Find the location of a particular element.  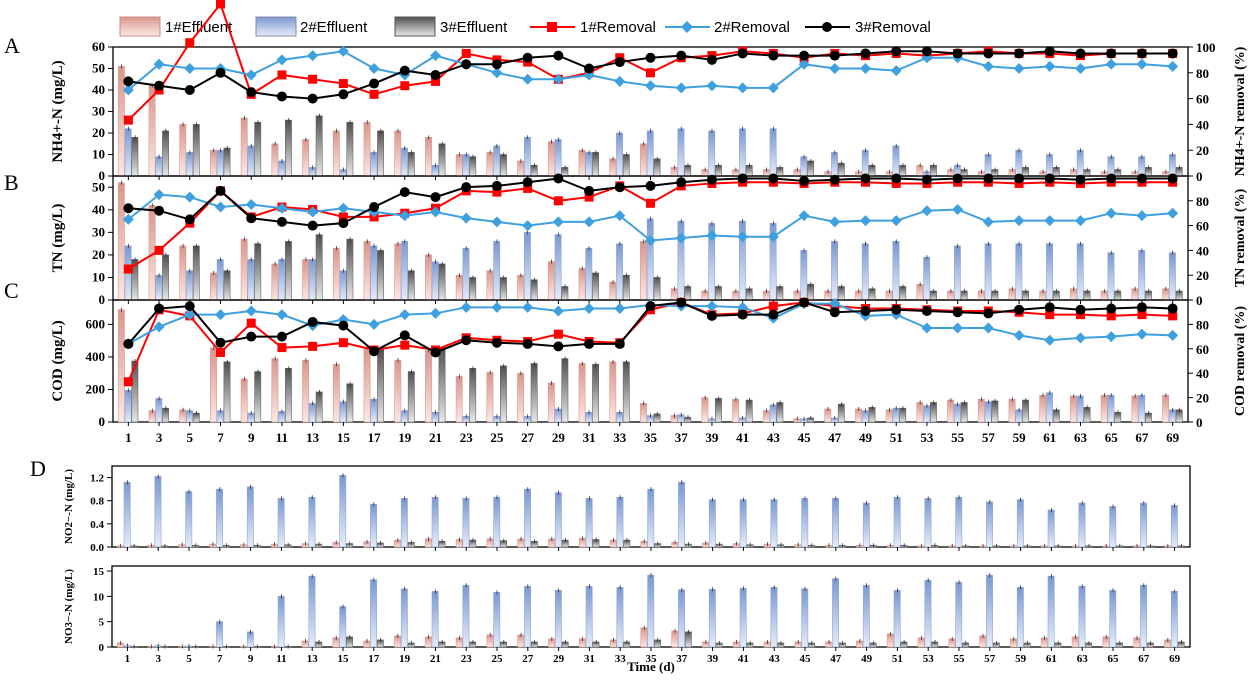

panel-d-bottom-xtick-label: 61 is located at coordinates (1051, 659).